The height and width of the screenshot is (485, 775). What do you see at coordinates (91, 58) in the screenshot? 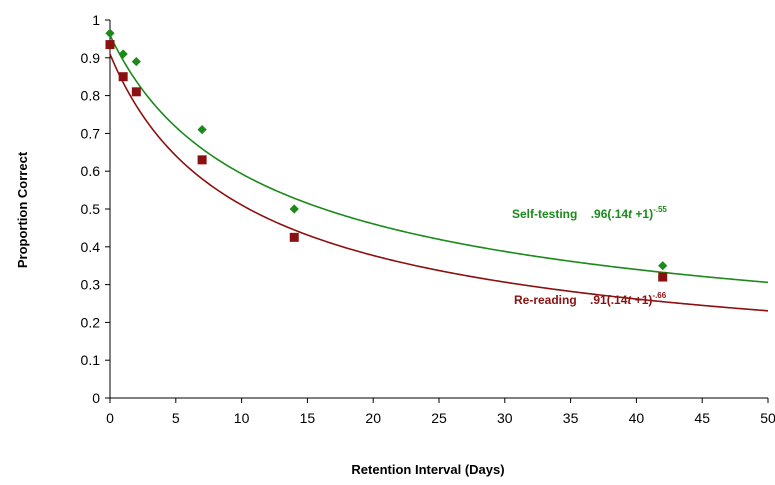
I see `y-tick-label: 0.9` at bounding box center [91, 58].